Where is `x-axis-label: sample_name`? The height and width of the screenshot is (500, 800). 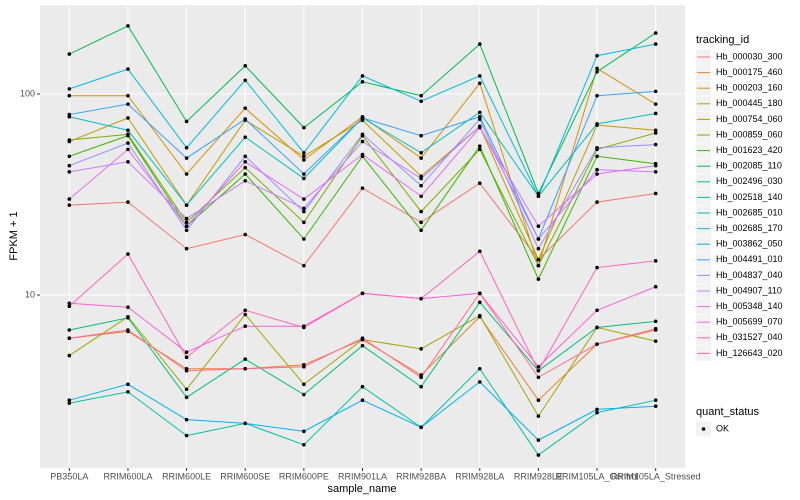 x-axis-label: sample_name is located at coordinates (361, 489).